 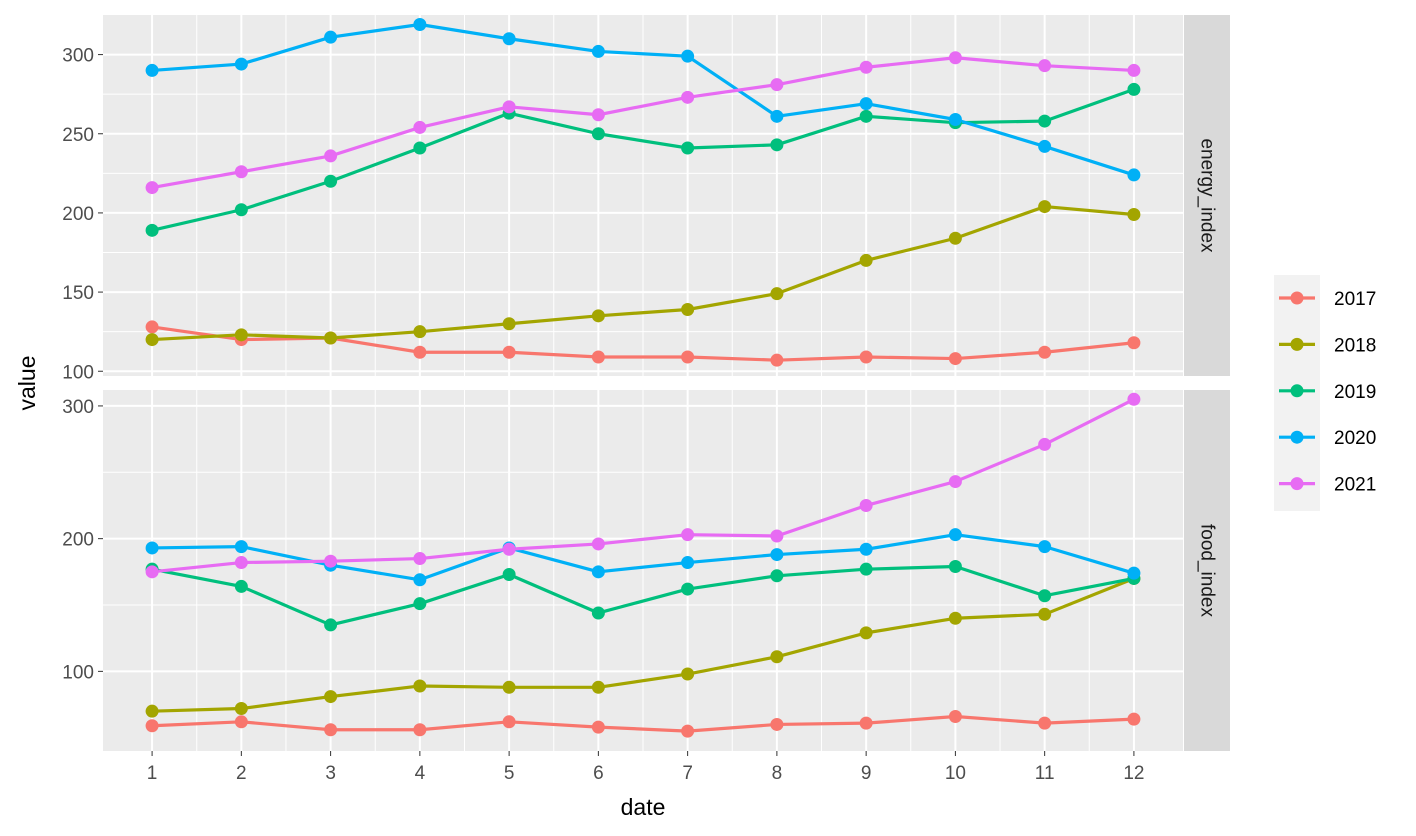 I want to click on legend-item-2020: 2020, so click(x=1327, y=438).